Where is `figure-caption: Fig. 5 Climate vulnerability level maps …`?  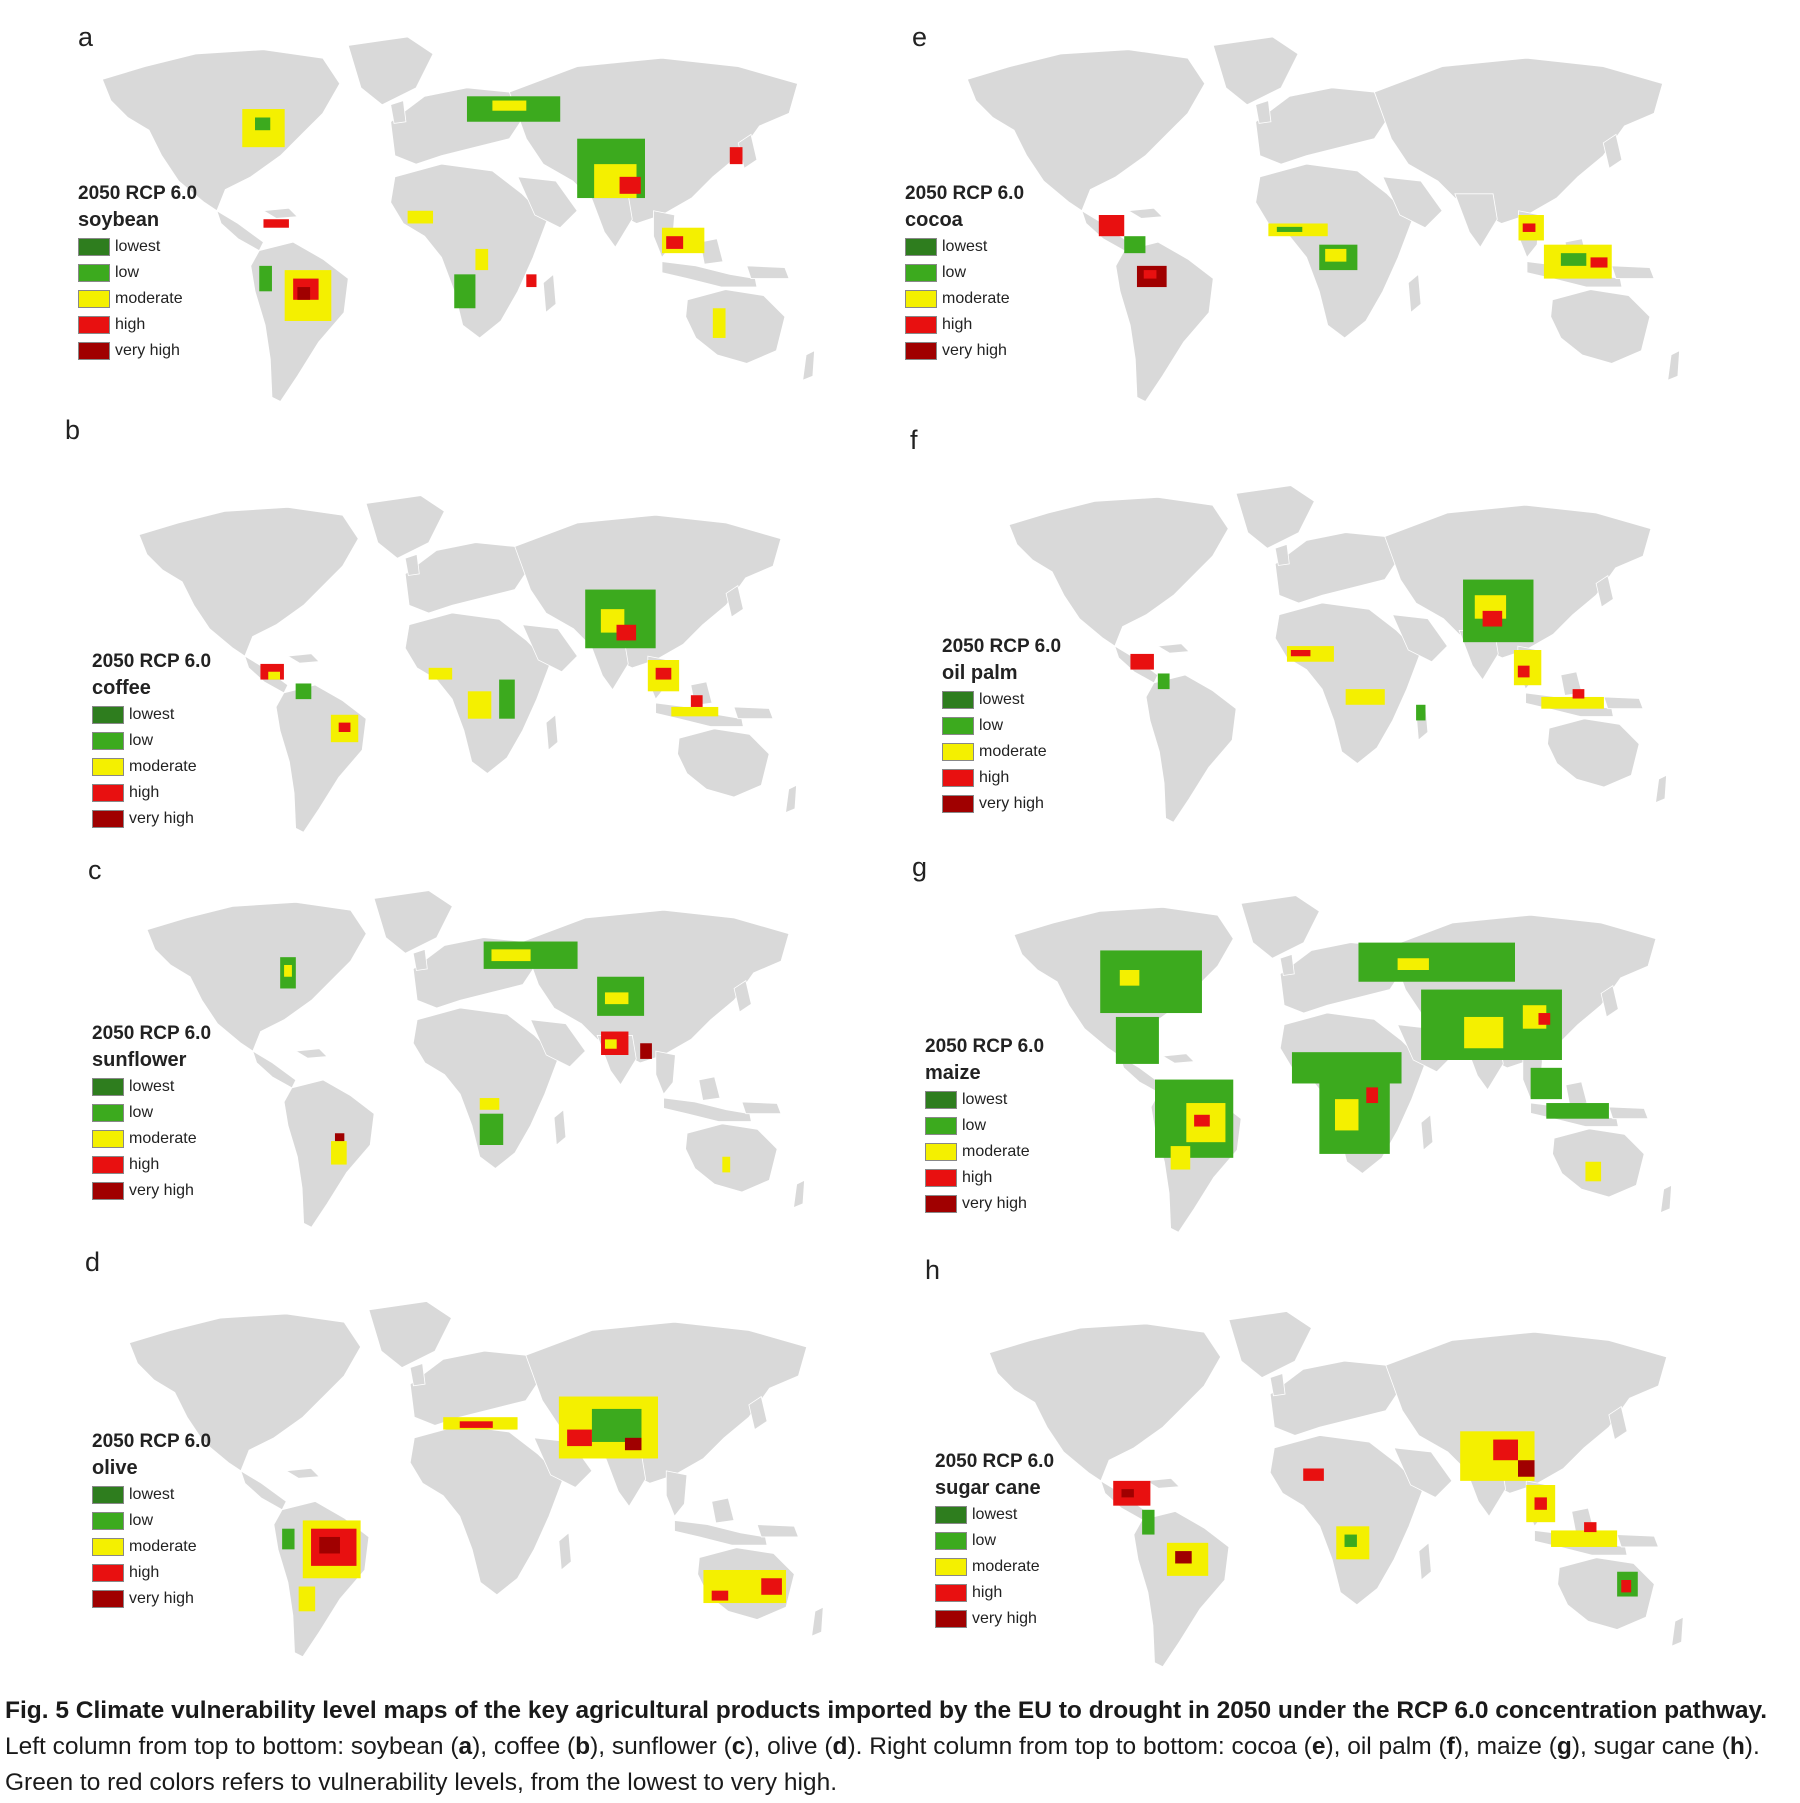
figure-caption: Fig. 5 Climate vulnerability level maps … is located at coordinates (900, 1747).